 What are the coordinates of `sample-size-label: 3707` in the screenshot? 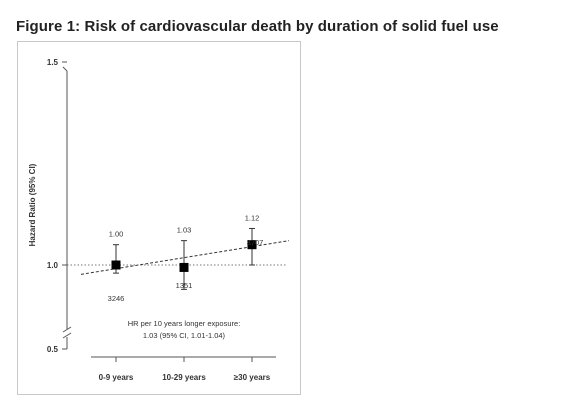 It's located at (255, 242).